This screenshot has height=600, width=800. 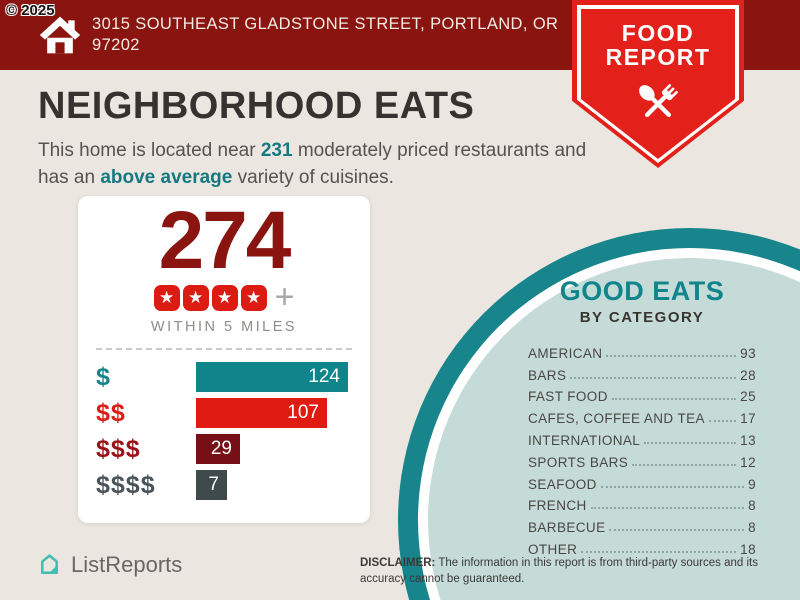 I want to click on category-value: 25, so click(x=748, y=397).